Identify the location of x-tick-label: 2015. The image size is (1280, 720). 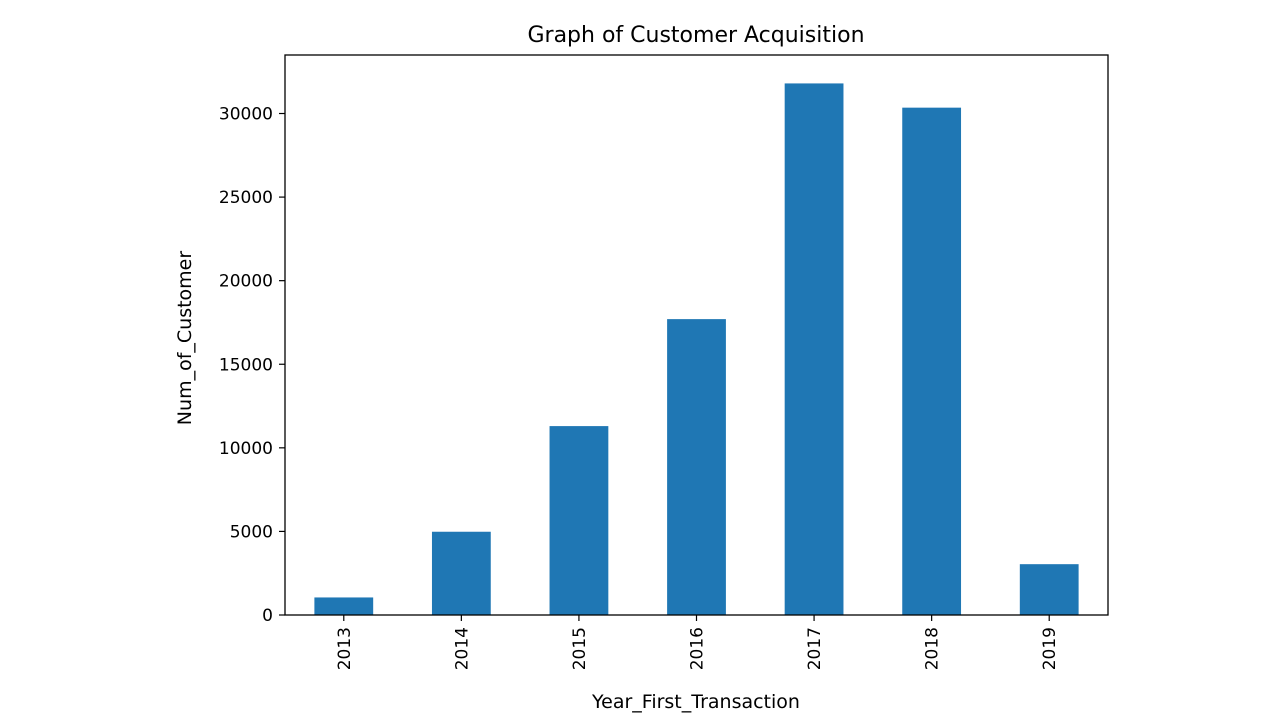
(580, 648).